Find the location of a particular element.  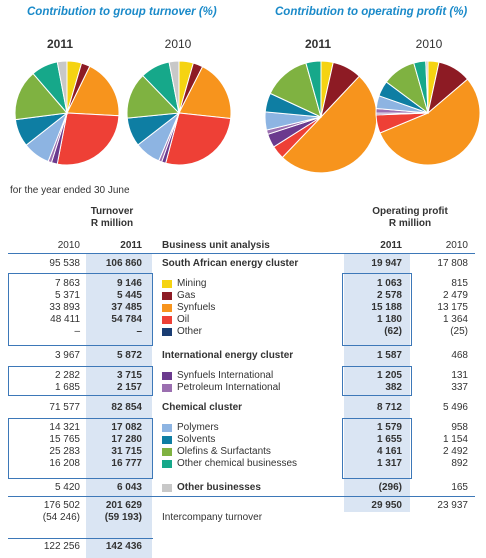

cluster-label: Chemical cluster is located at coordinates (202, 407).